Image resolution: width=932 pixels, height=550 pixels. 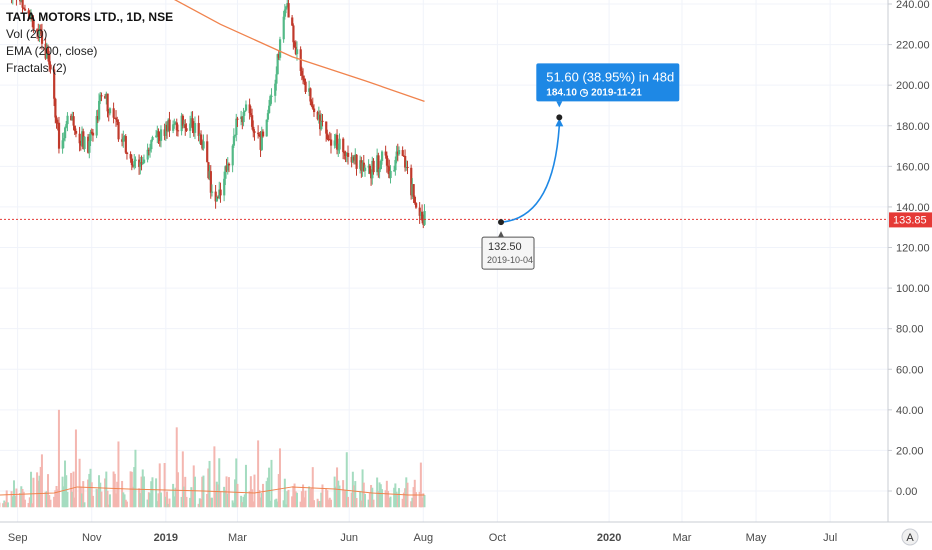 What do you see at coordinates (212, 491) in the screenshot?
I see `volume-ma-path` at bounding box center [212, 491].